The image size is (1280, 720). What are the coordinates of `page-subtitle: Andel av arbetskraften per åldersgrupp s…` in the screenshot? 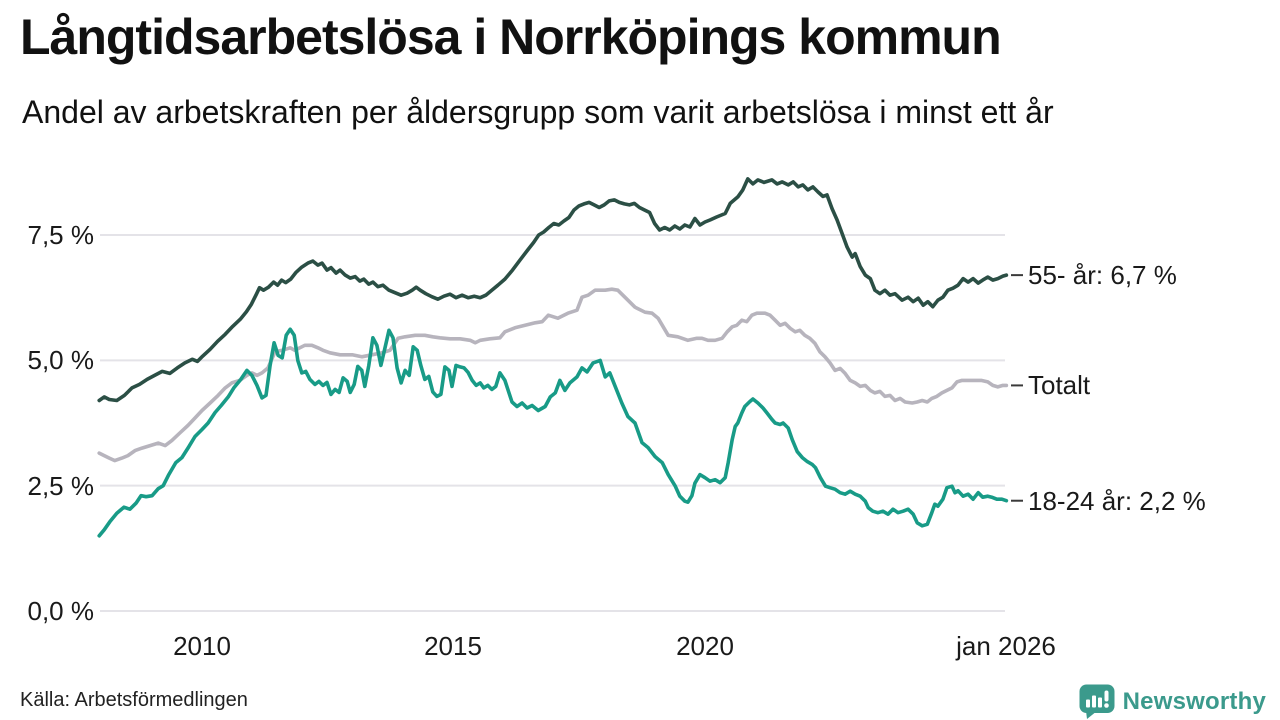 It's located at (538, 112).